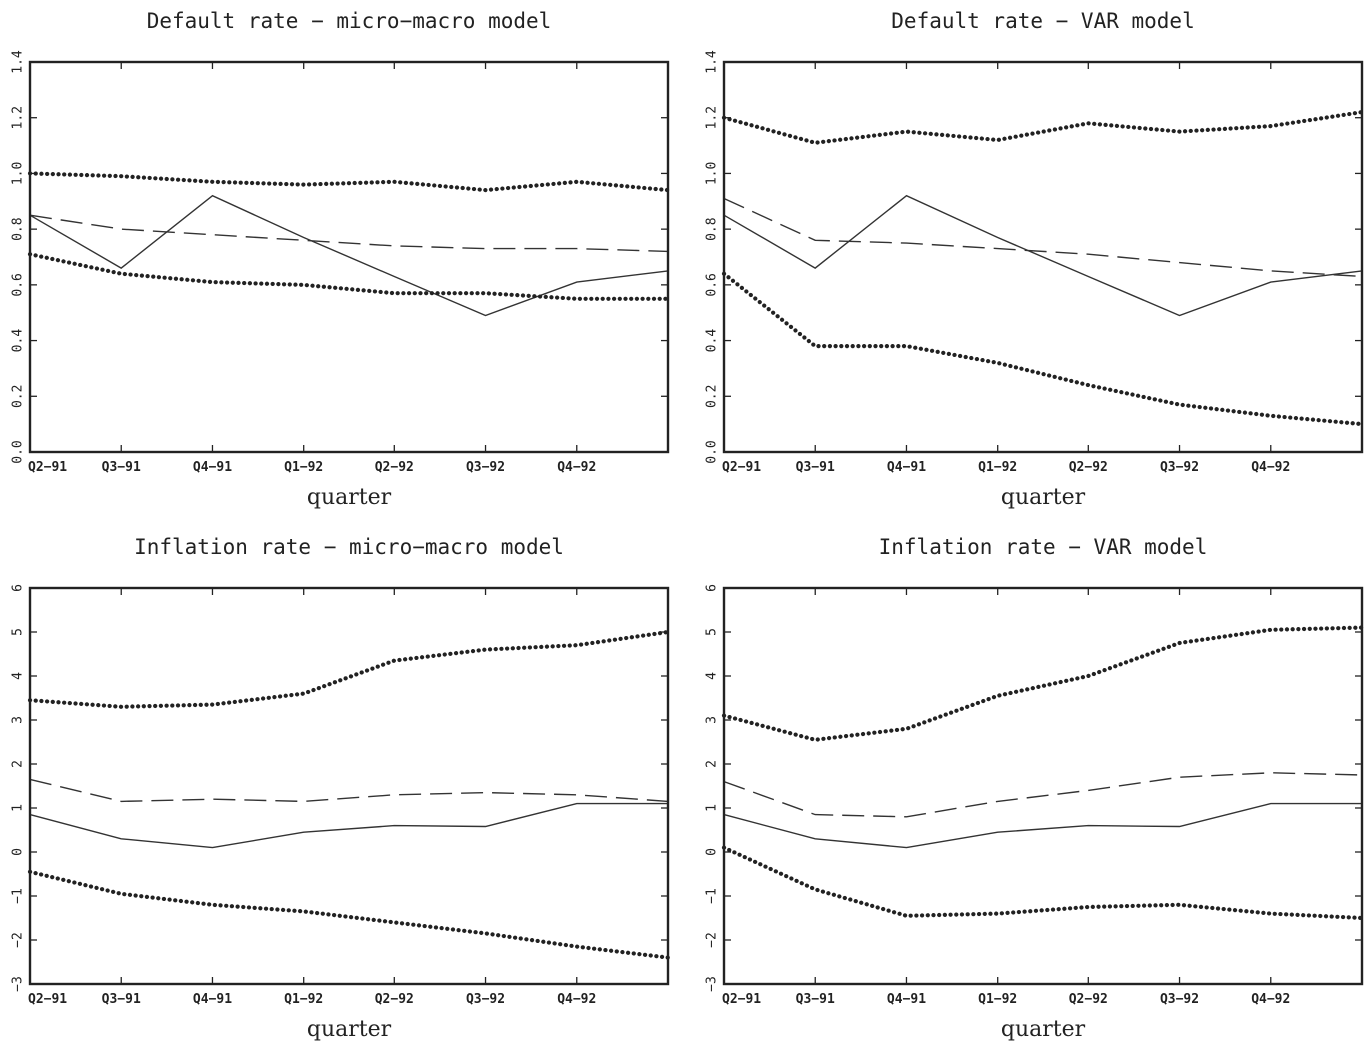 This screenshot has width=1364, height=1042. Describe the element at coordinates (349, 547) in the screenshot. I see `chart-title: Inflation rate − micro−macro model` at that location.